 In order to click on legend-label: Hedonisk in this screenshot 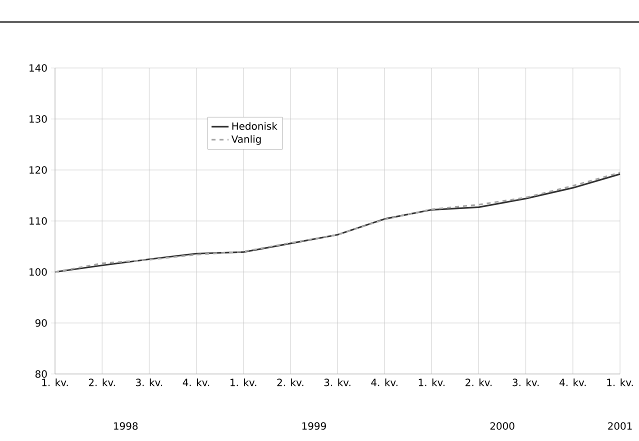, I will do `click(255, 126)`.